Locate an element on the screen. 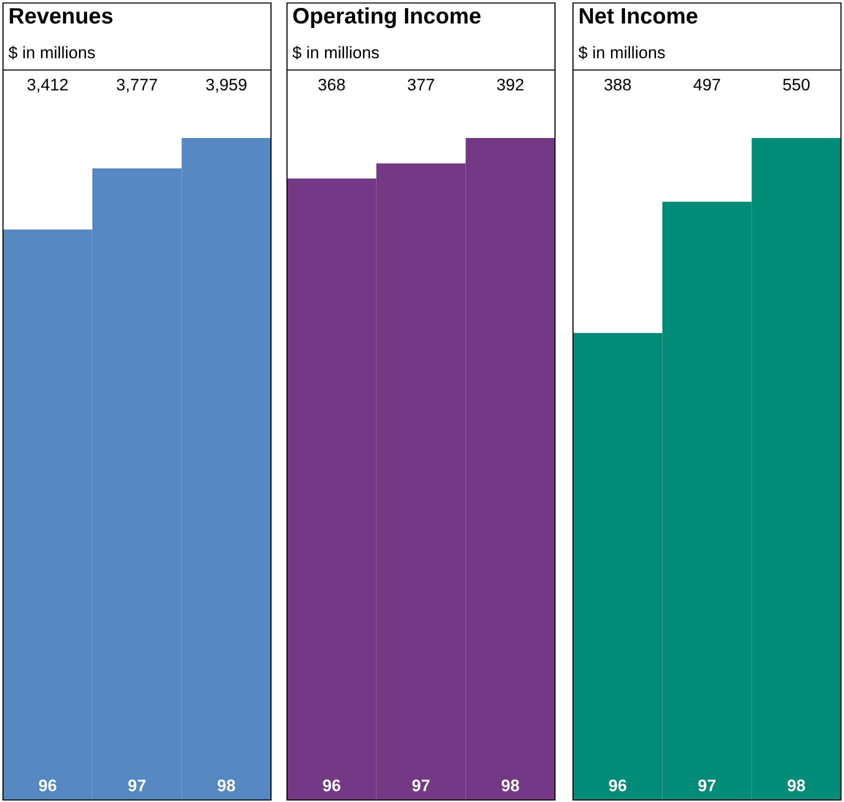 The image size is (844, 802). data-label: 368 is located at coordinates (331, 84).